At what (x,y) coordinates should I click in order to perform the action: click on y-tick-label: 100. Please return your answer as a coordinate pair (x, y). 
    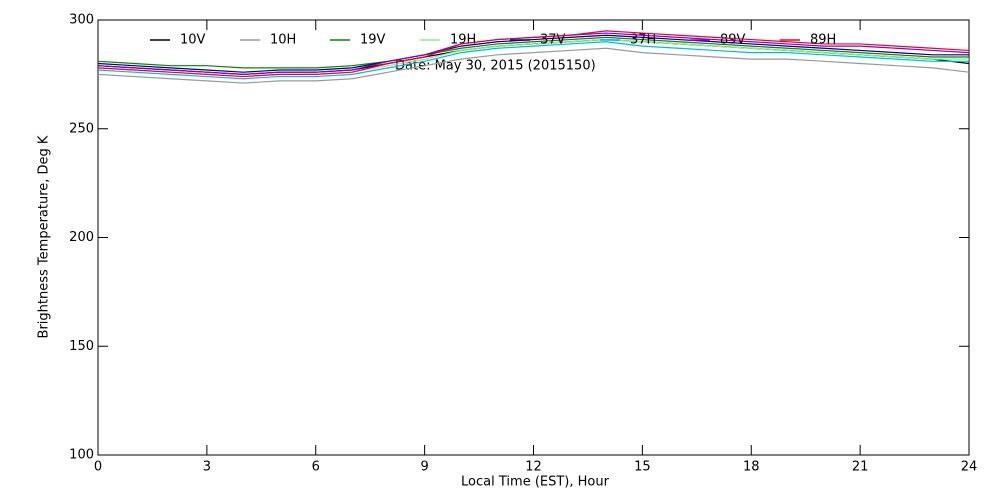
    Looking at the image, I should click on (81, 455).